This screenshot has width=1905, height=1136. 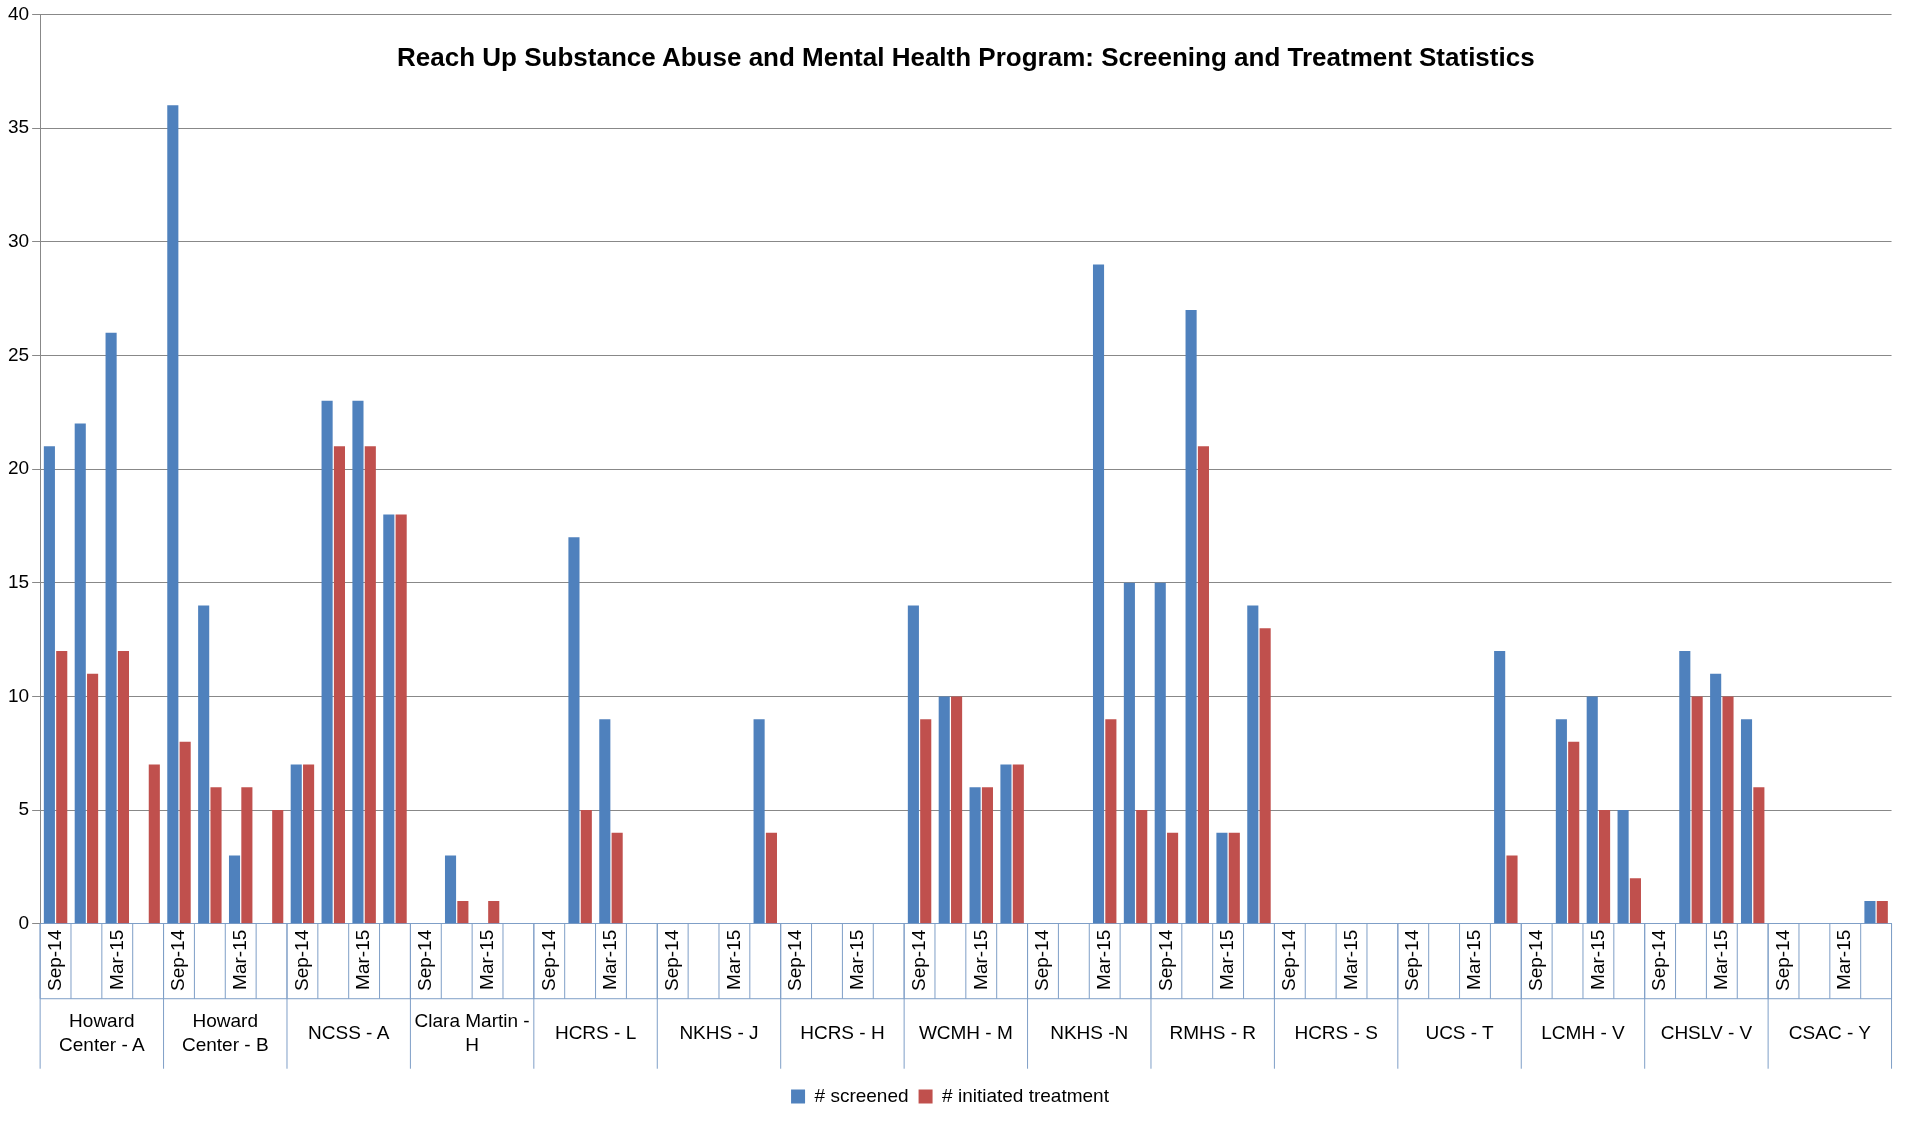 What do you see at coordinates (719, 1032) in the screenshot?
I see `text: NKHS - J` at bounding box center [719, 1032].